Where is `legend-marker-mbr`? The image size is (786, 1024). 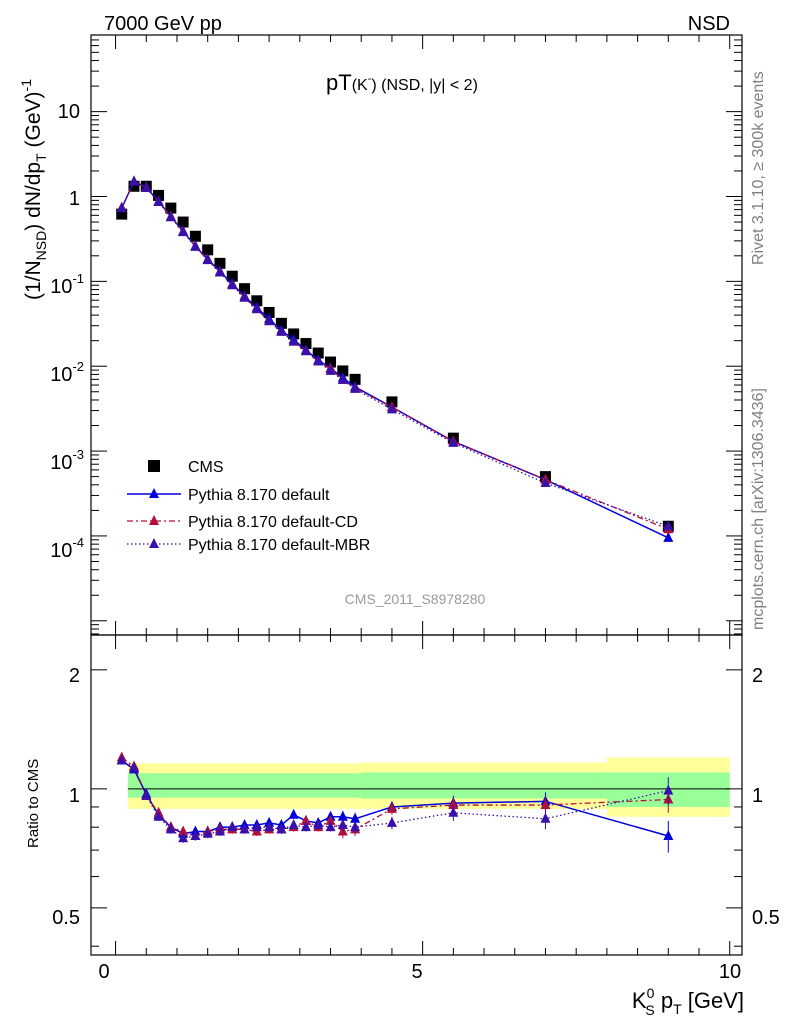 legend-marker-mbr is located at coordinates (154, 543).